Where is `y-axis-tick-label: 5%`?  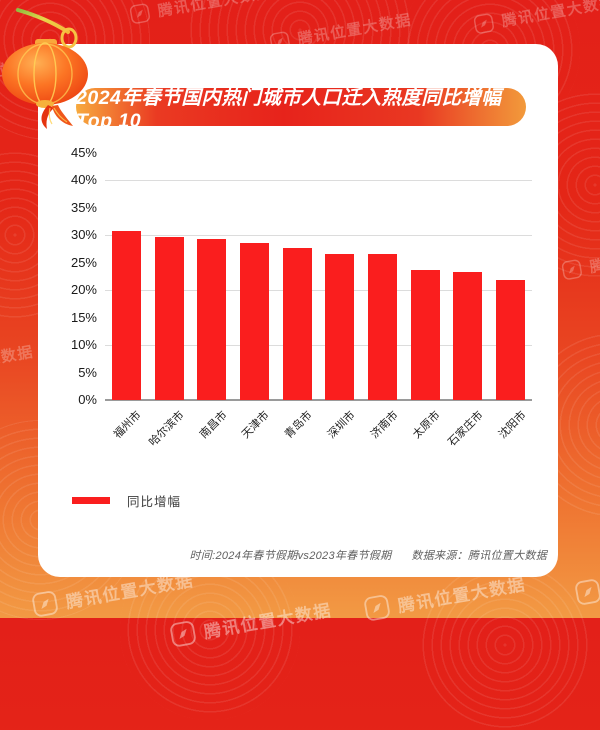 y-axis-tick-label: 5% is located at coordinates (87, 372).